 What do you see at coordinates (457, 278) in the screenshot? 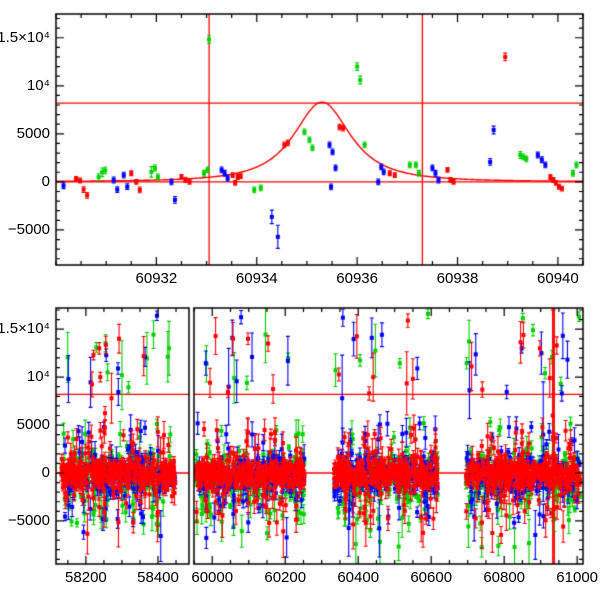
I see `x-tick-label: 60938` at bounding box center [457, 278].